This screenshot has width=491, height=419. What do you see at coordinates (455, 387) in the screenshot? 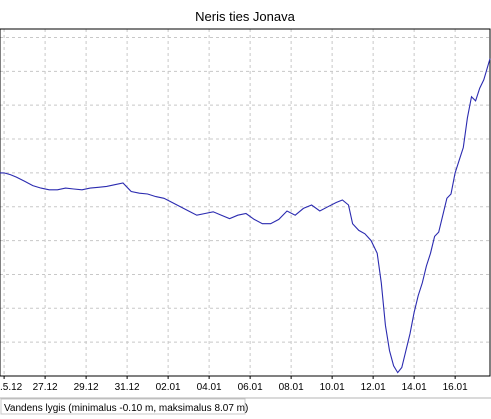
I see `x-tick-label: 16.01` at bounding box center [455, 387].